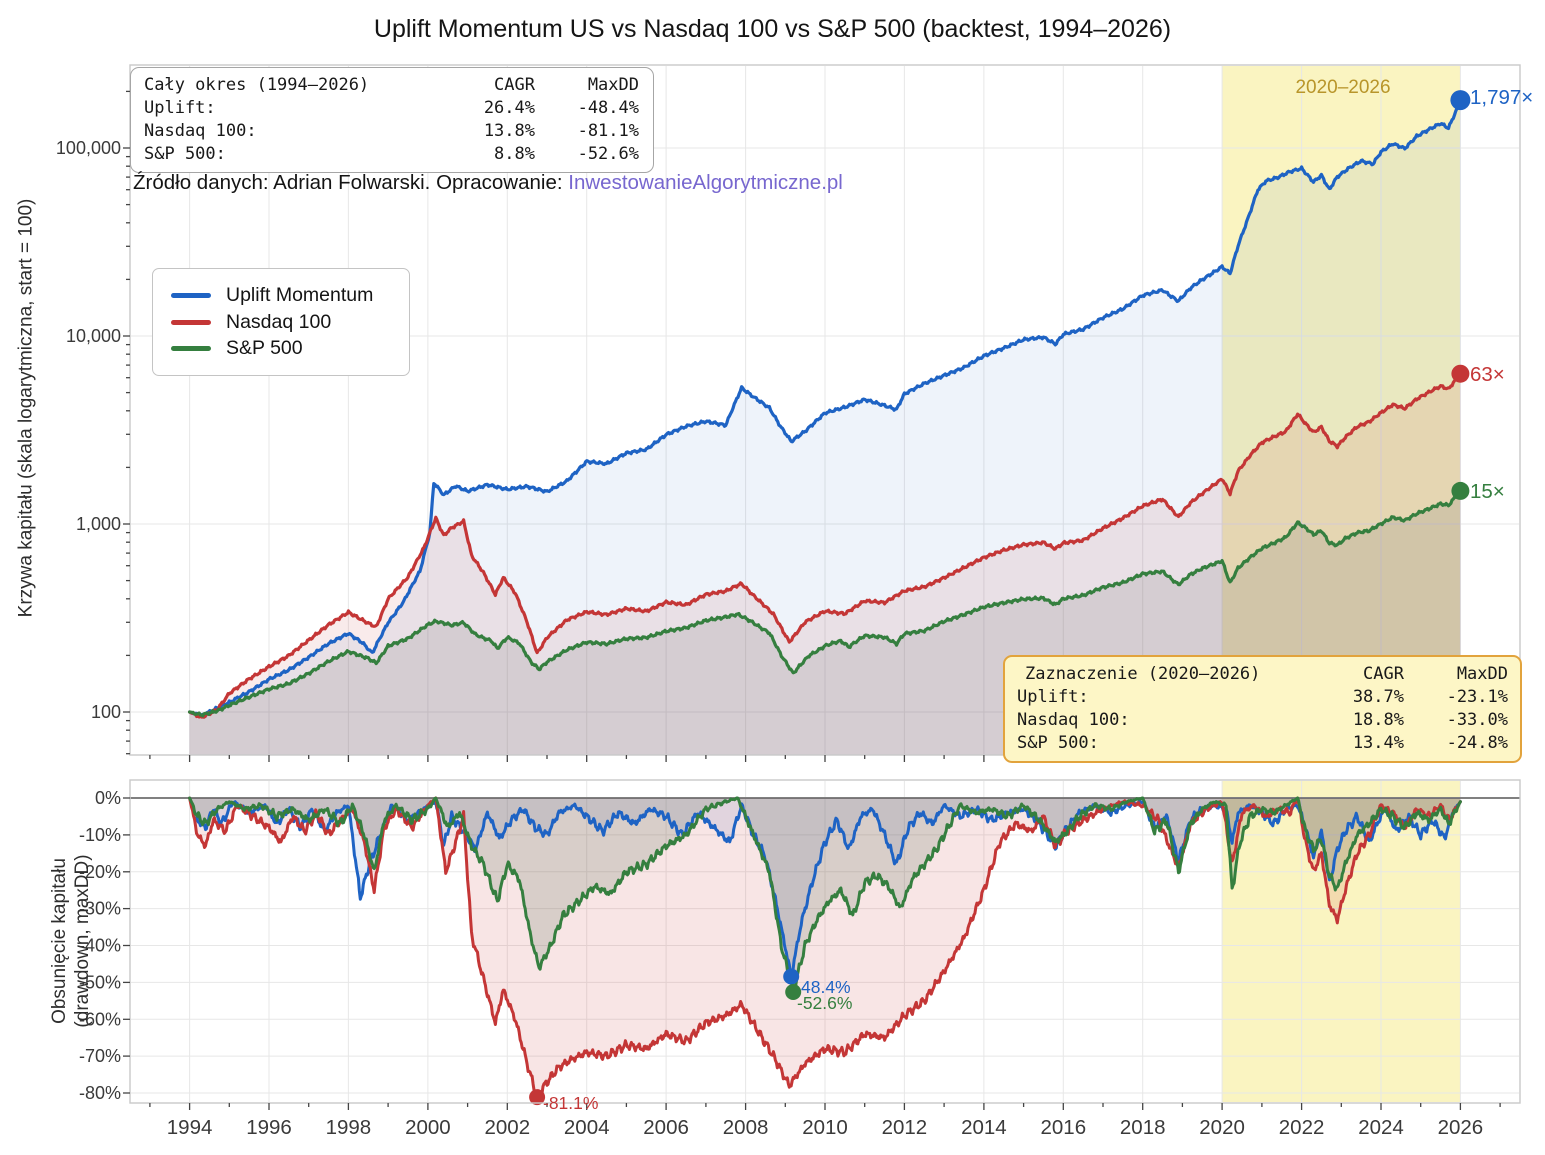 This screenshot has width=1545, height=1155. I want to click on x-tick-label: 2022, so click(1302, 1127).